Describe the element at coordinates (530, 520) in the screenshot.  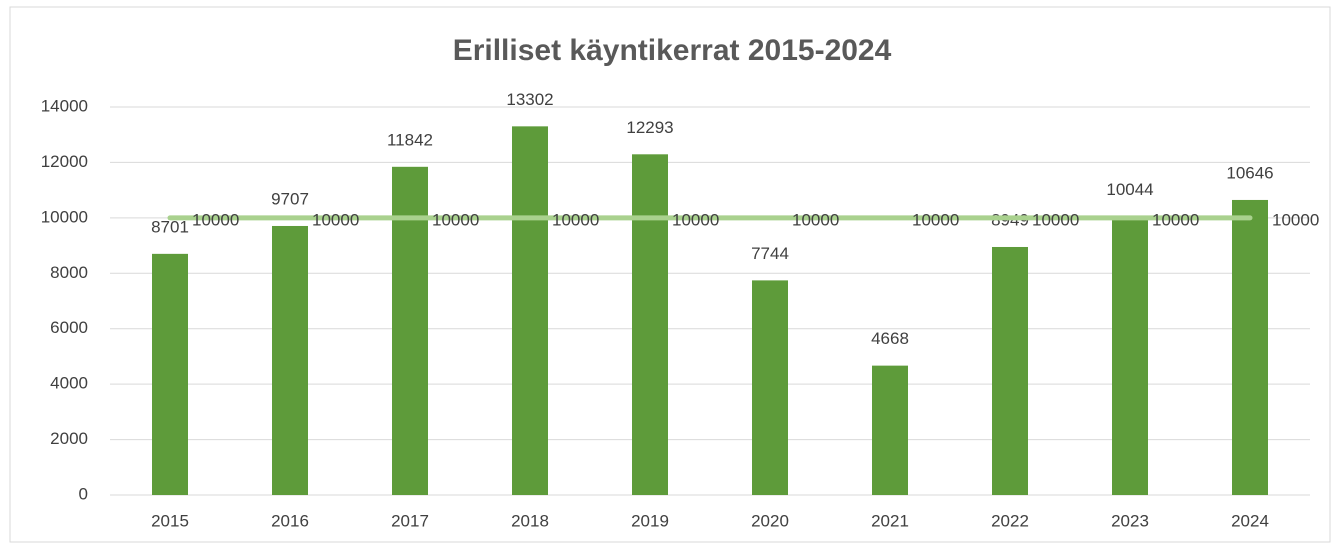
I see `x-tick-label: 2018` at that location.